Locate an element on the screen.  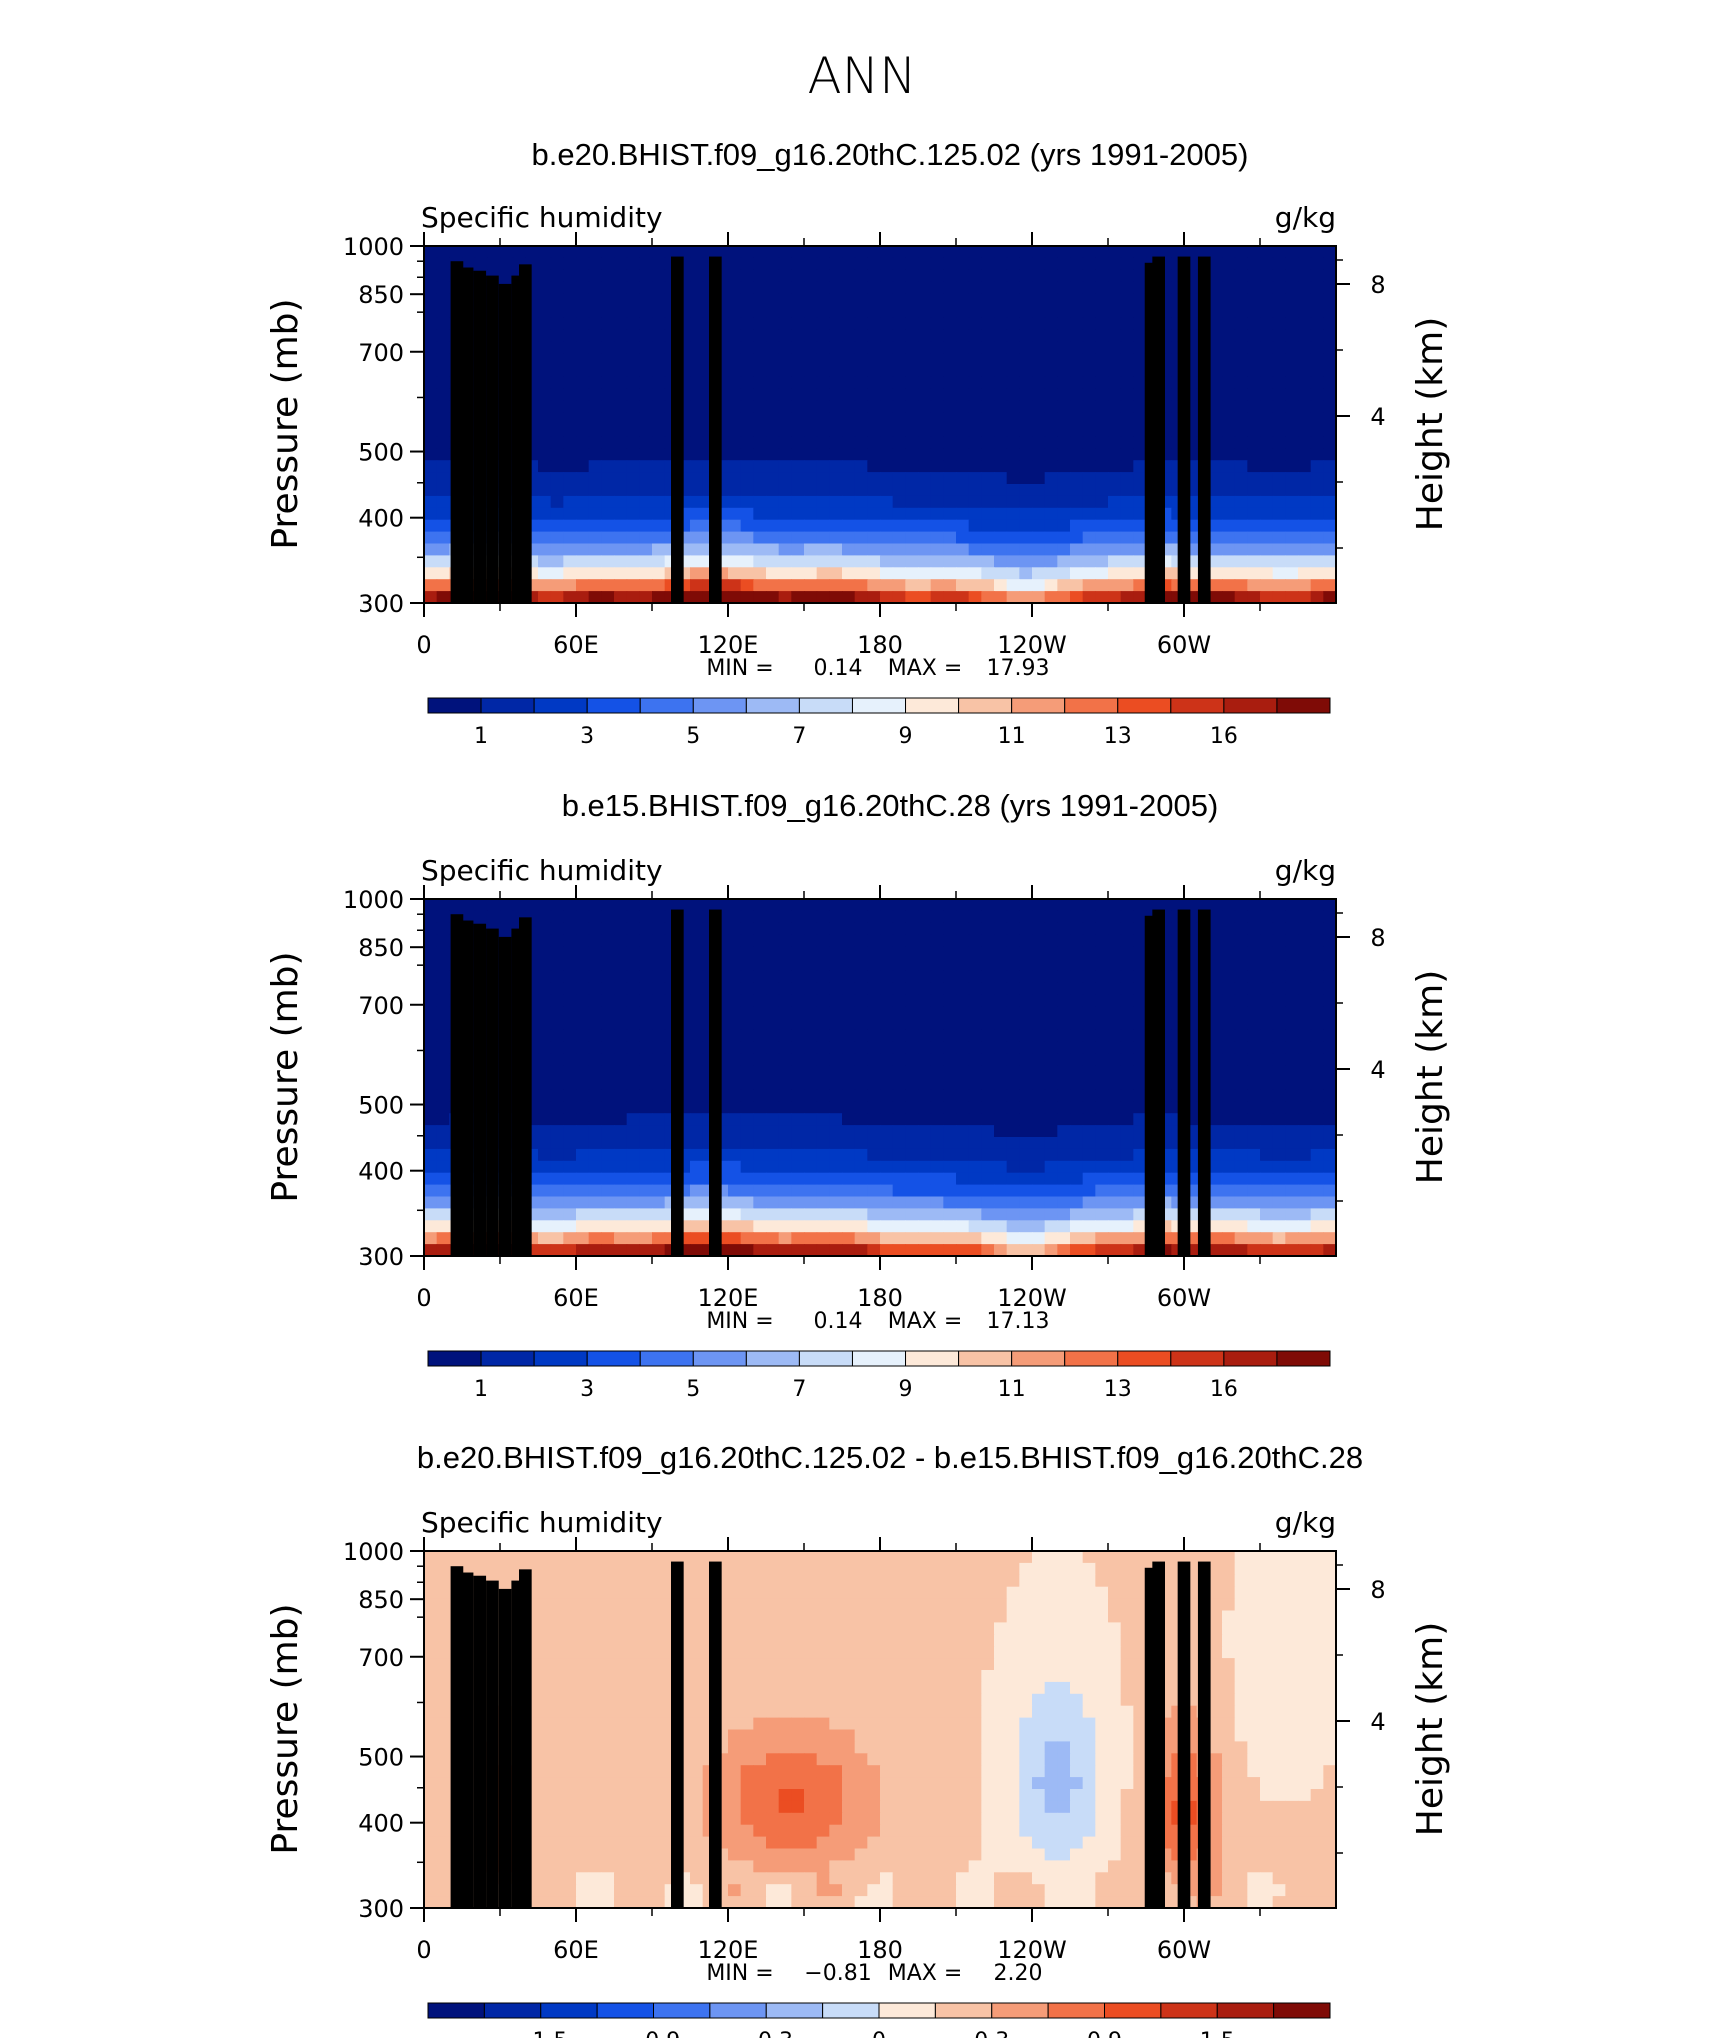
colorbar-segment is located at coordinates (719, 1358).